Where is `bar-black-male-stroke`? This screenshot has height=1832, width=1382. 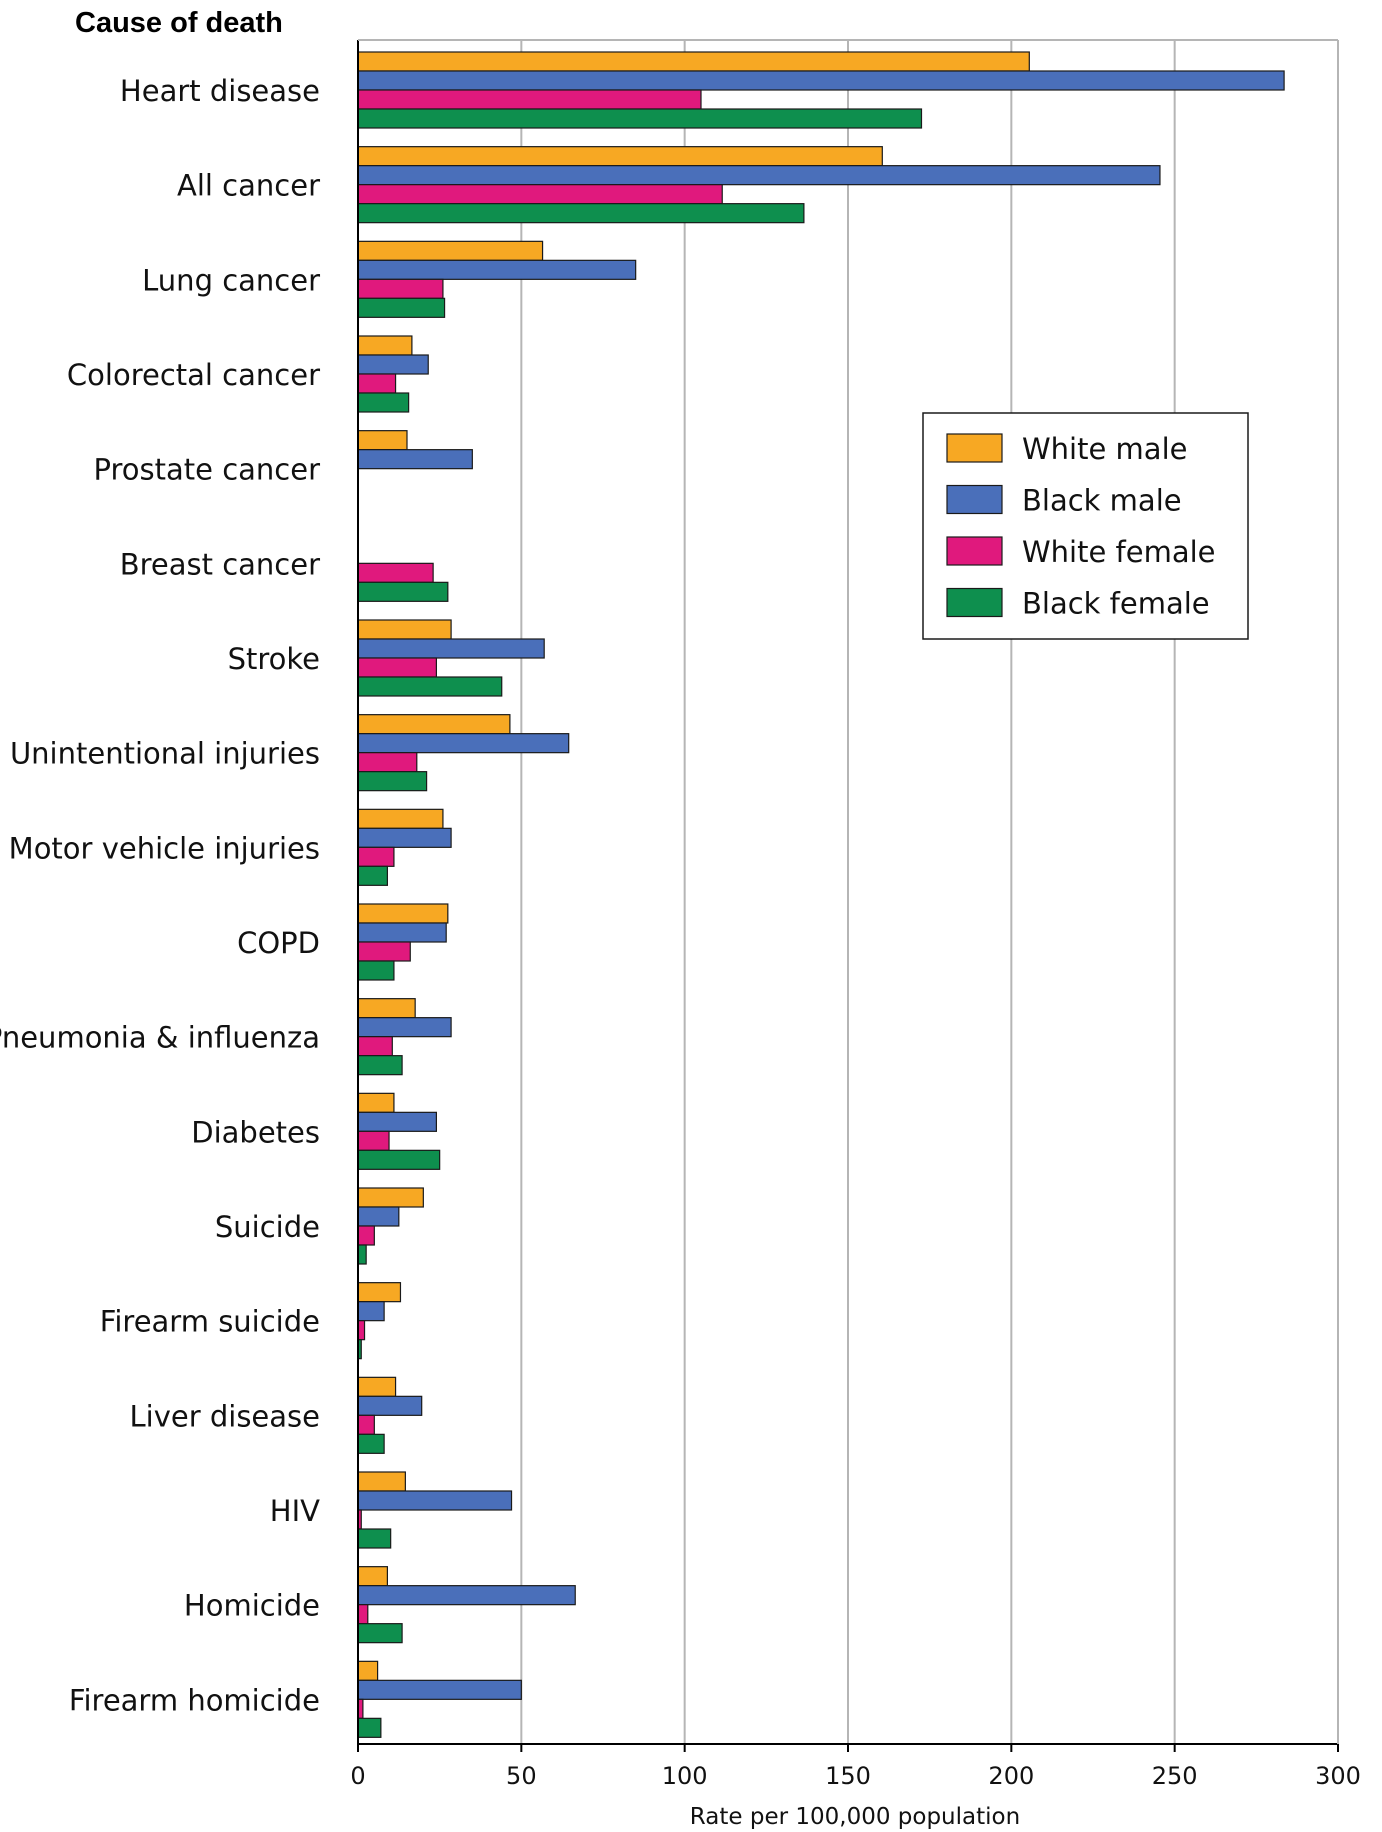 bar-black-male-stroke is located at coordinates (451, 648).